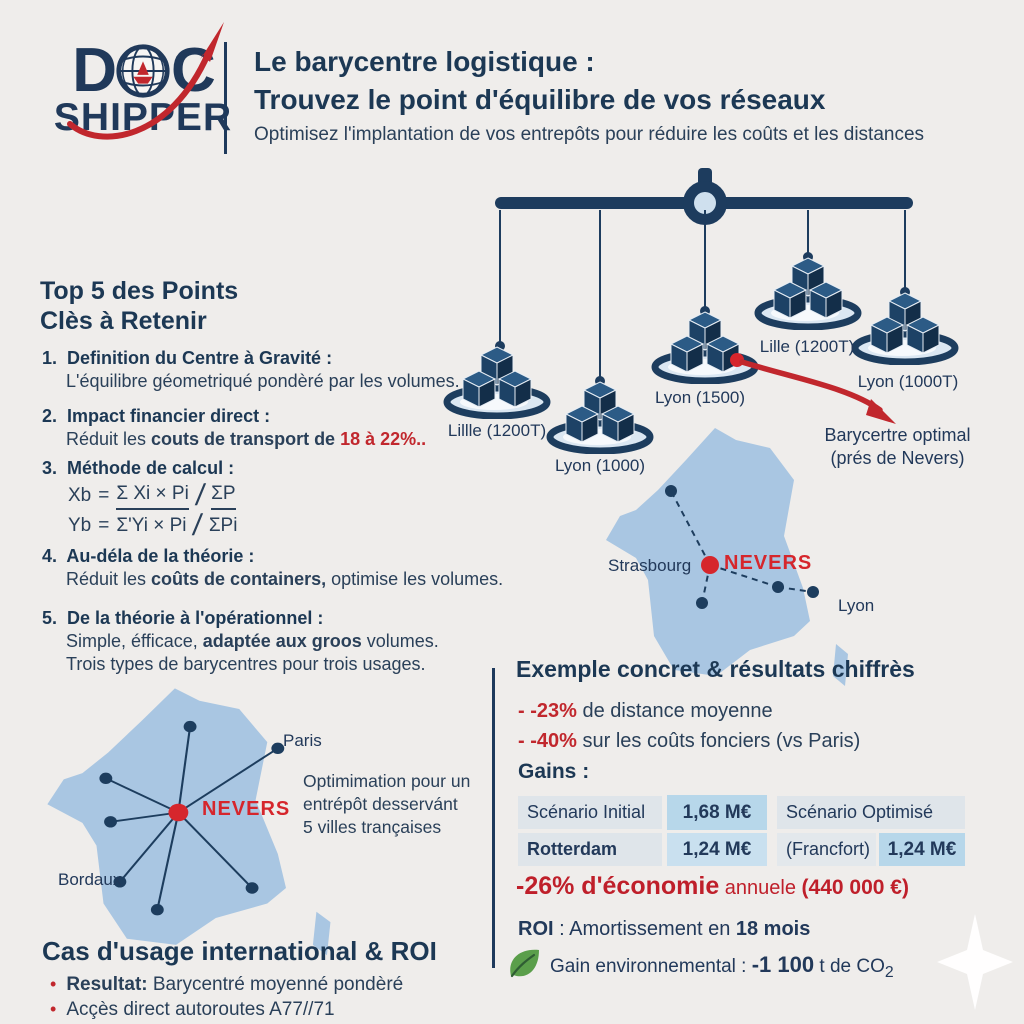 This screenshot has width=1024, height=1024. What do you see at coordinates (239, 951) in the screenshot?
I see `usecase-heading: Cas d'usage international & ROI` at bounding box center [239, 951].